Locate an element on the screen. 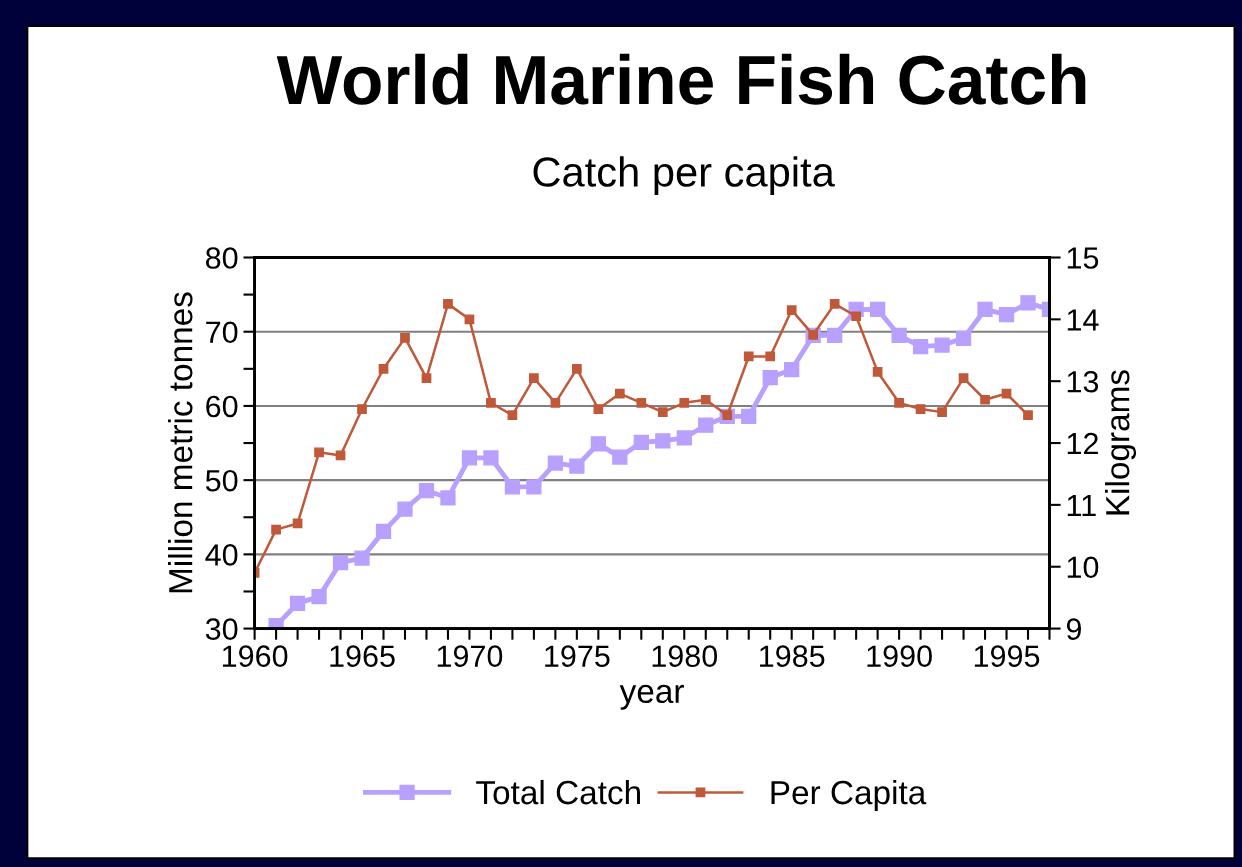 This screenshot has width=1242, height=867. y-tick-label: 60 is located at coordinates (222, 406).